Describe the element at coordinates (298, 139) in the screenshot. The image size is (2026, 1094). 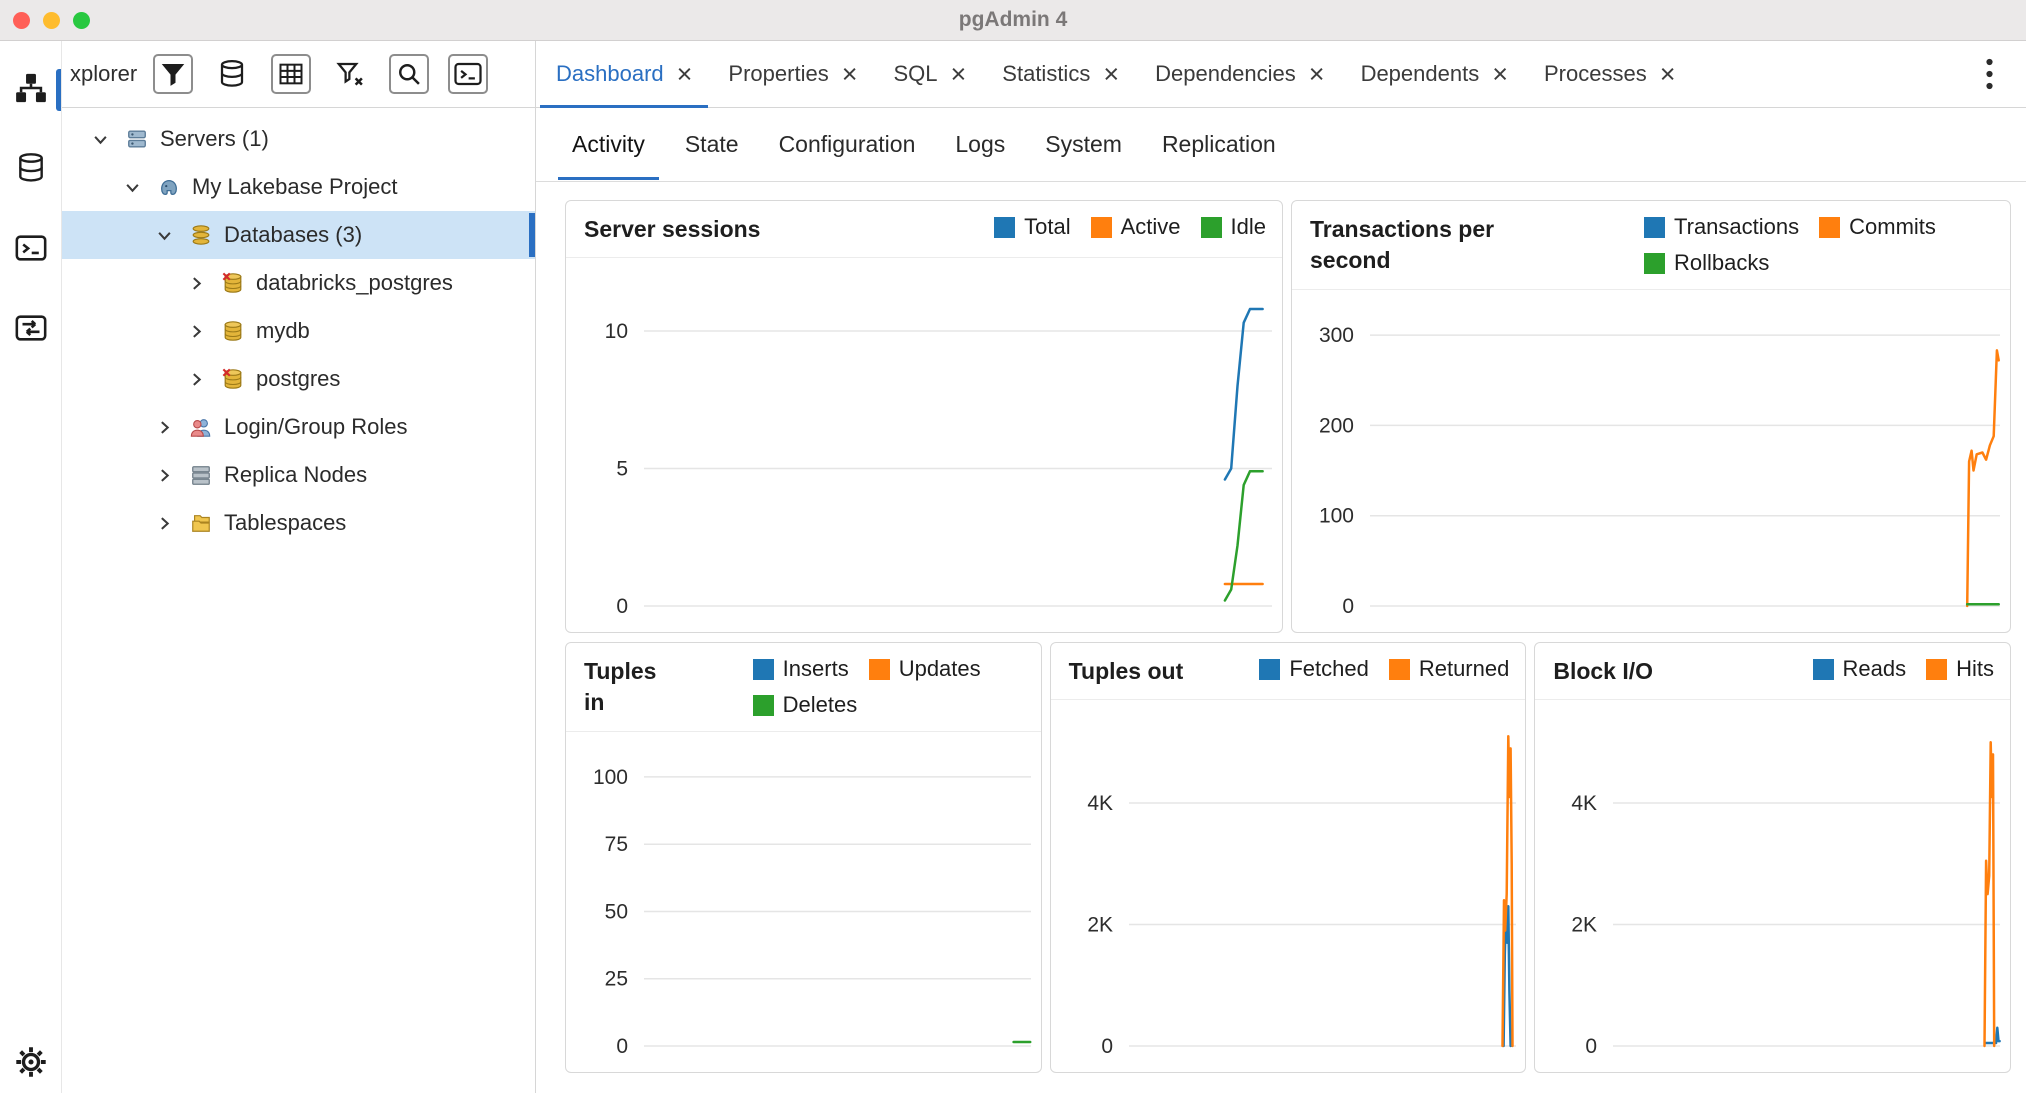
I see `tree-item-servers-1: Servers (1)` at that location.